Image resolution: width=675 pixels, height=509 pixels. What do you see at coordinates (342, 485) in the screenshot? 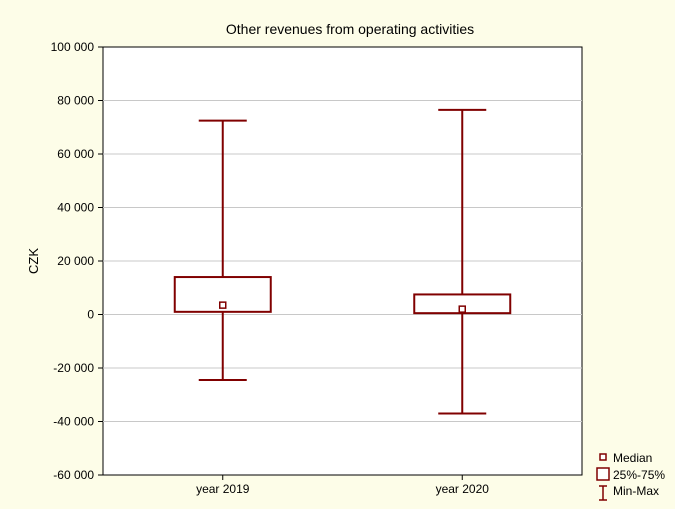
I see `x-axis-ticks: year 2019 year 2020` at bounding box center [342, 485].